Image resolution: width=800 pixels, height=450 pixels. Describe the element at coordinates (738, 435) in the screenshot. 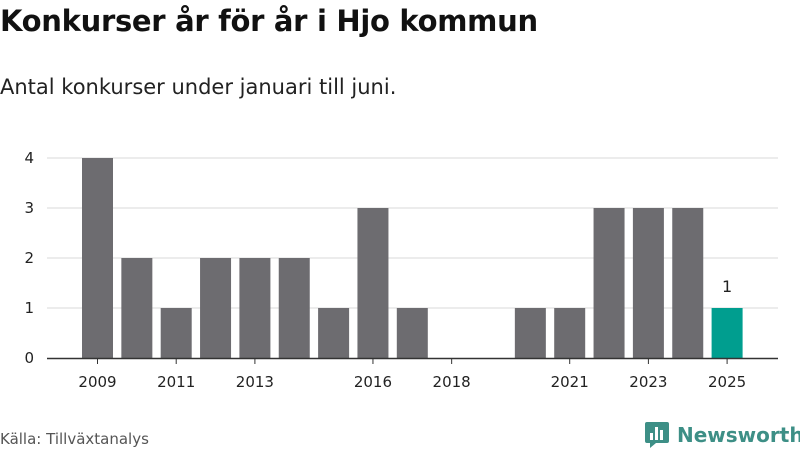

I see `brand-name: Newsworthy` at that location.